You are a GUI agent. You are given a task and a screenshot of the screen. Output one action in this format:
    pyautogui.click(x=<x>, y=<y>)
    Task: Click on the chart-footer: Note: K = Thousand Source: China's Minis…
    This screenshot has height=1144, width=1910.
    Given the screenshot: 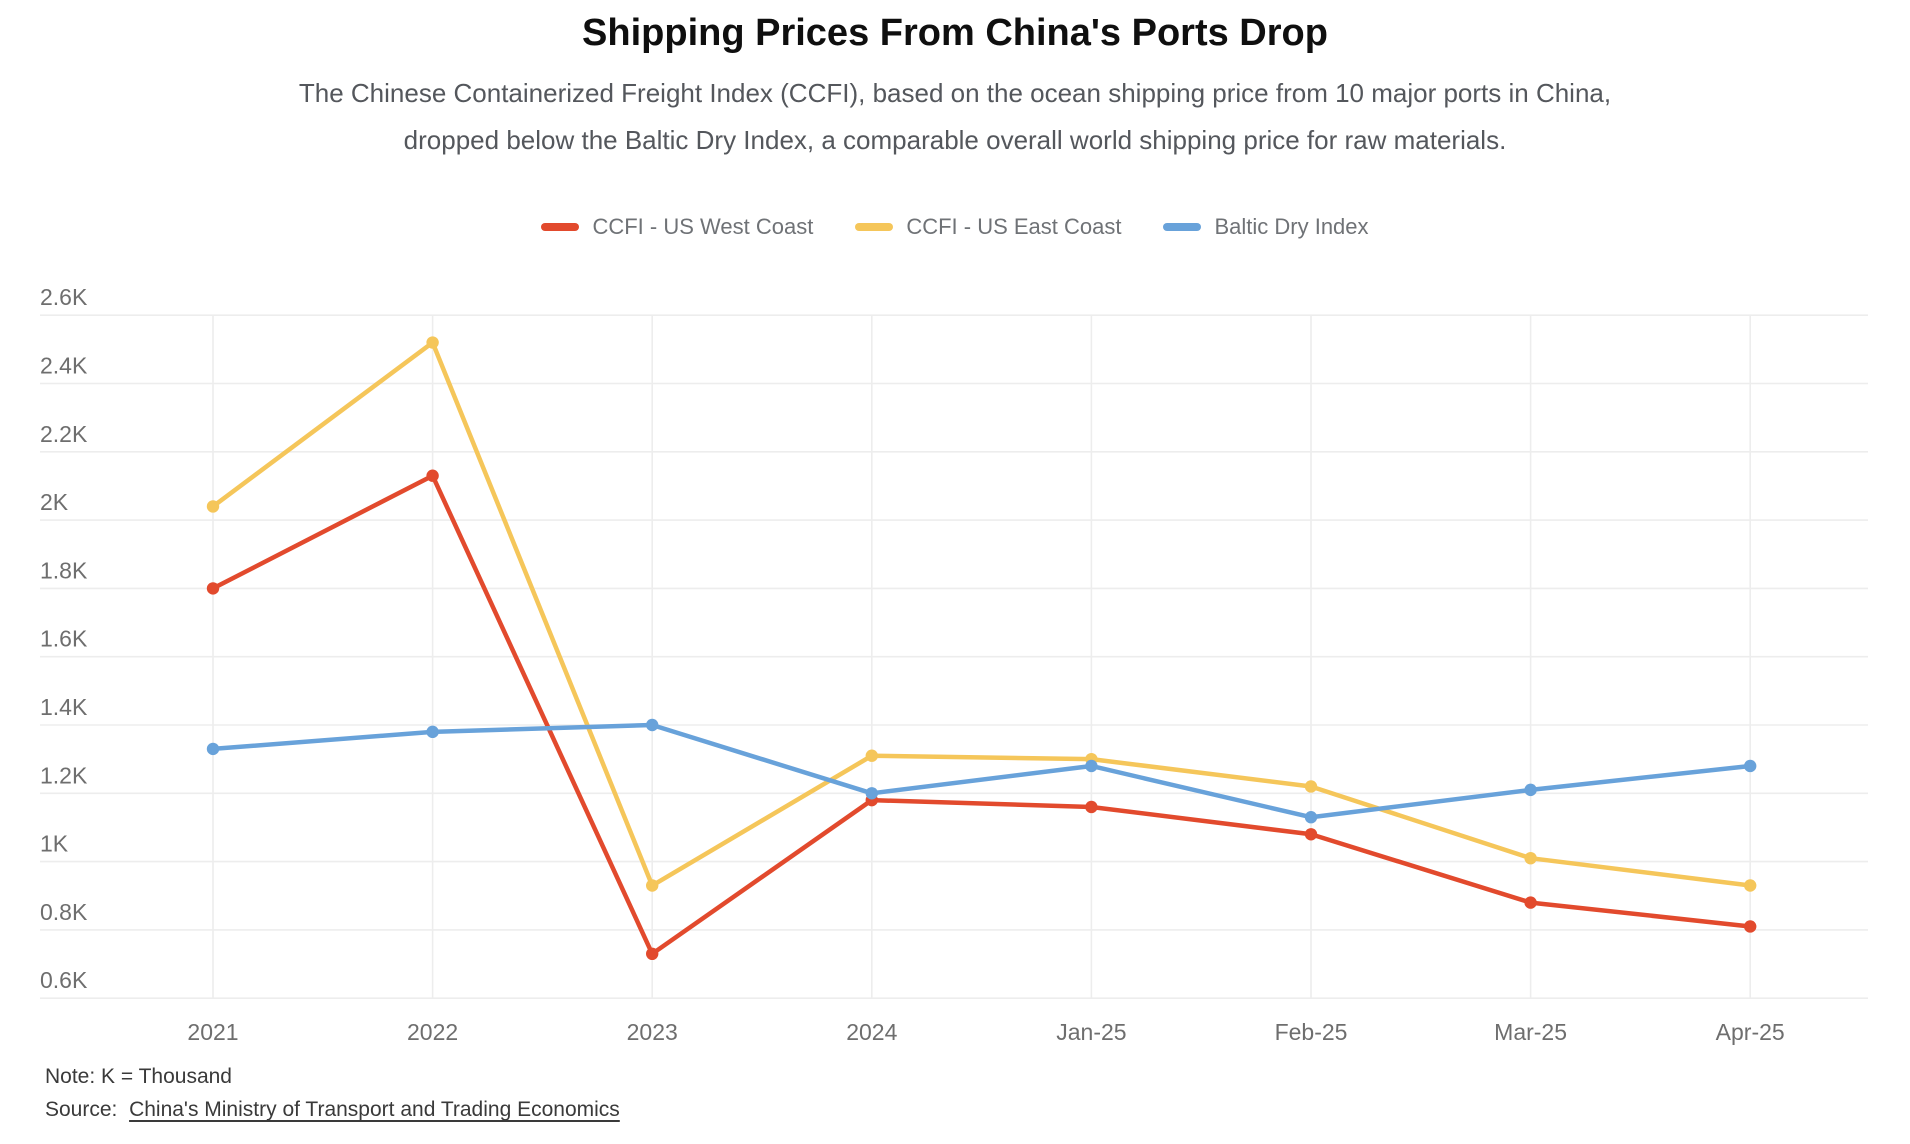 What is the action you would take?
    pyautogui.click(x=645, y=1093)
    